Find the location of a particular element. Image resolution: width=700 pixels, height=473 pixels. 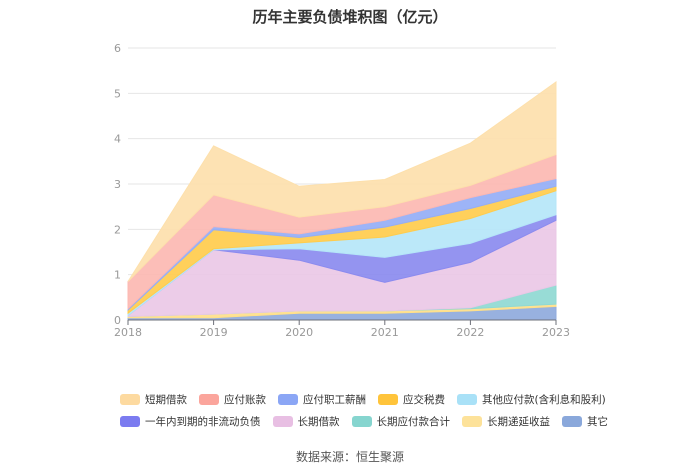

legend-item-deferred-income: 长期递延收益 is located at coordinates (506, 421).